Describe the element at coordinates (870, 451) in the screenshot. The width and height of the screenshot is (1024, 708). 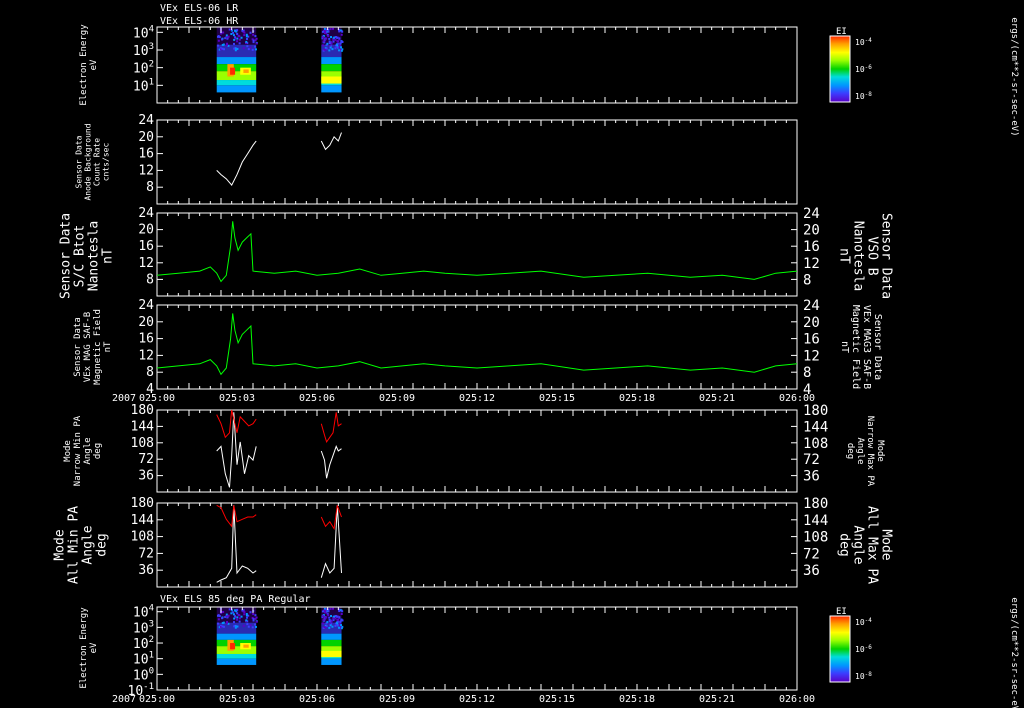
I see `panel-right-label: Narrow Max PA` at that location.